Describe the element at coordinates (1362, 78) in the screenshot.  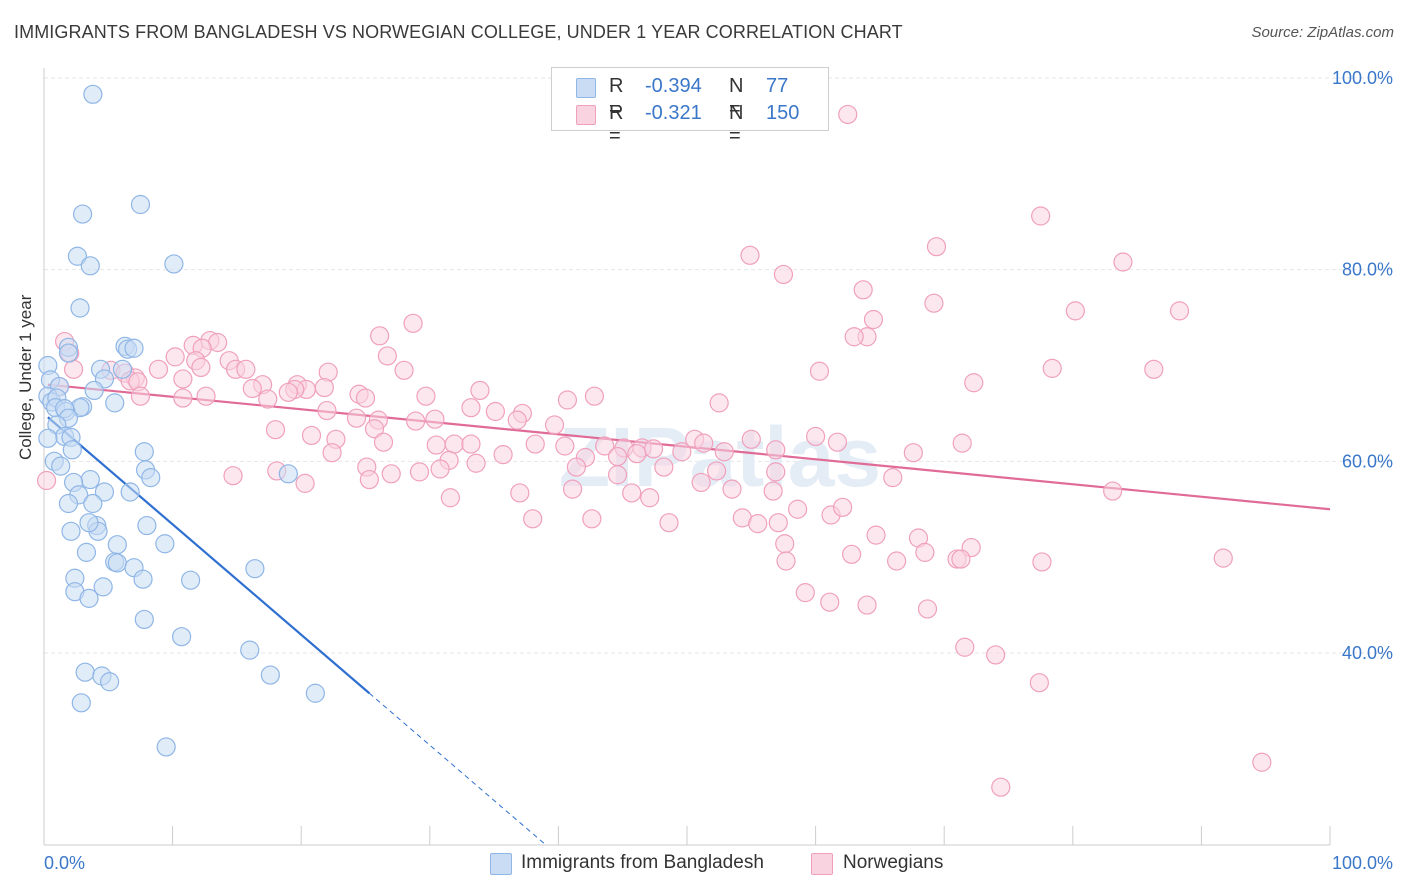
I see `y-tick-label: 100.0%` at that location.